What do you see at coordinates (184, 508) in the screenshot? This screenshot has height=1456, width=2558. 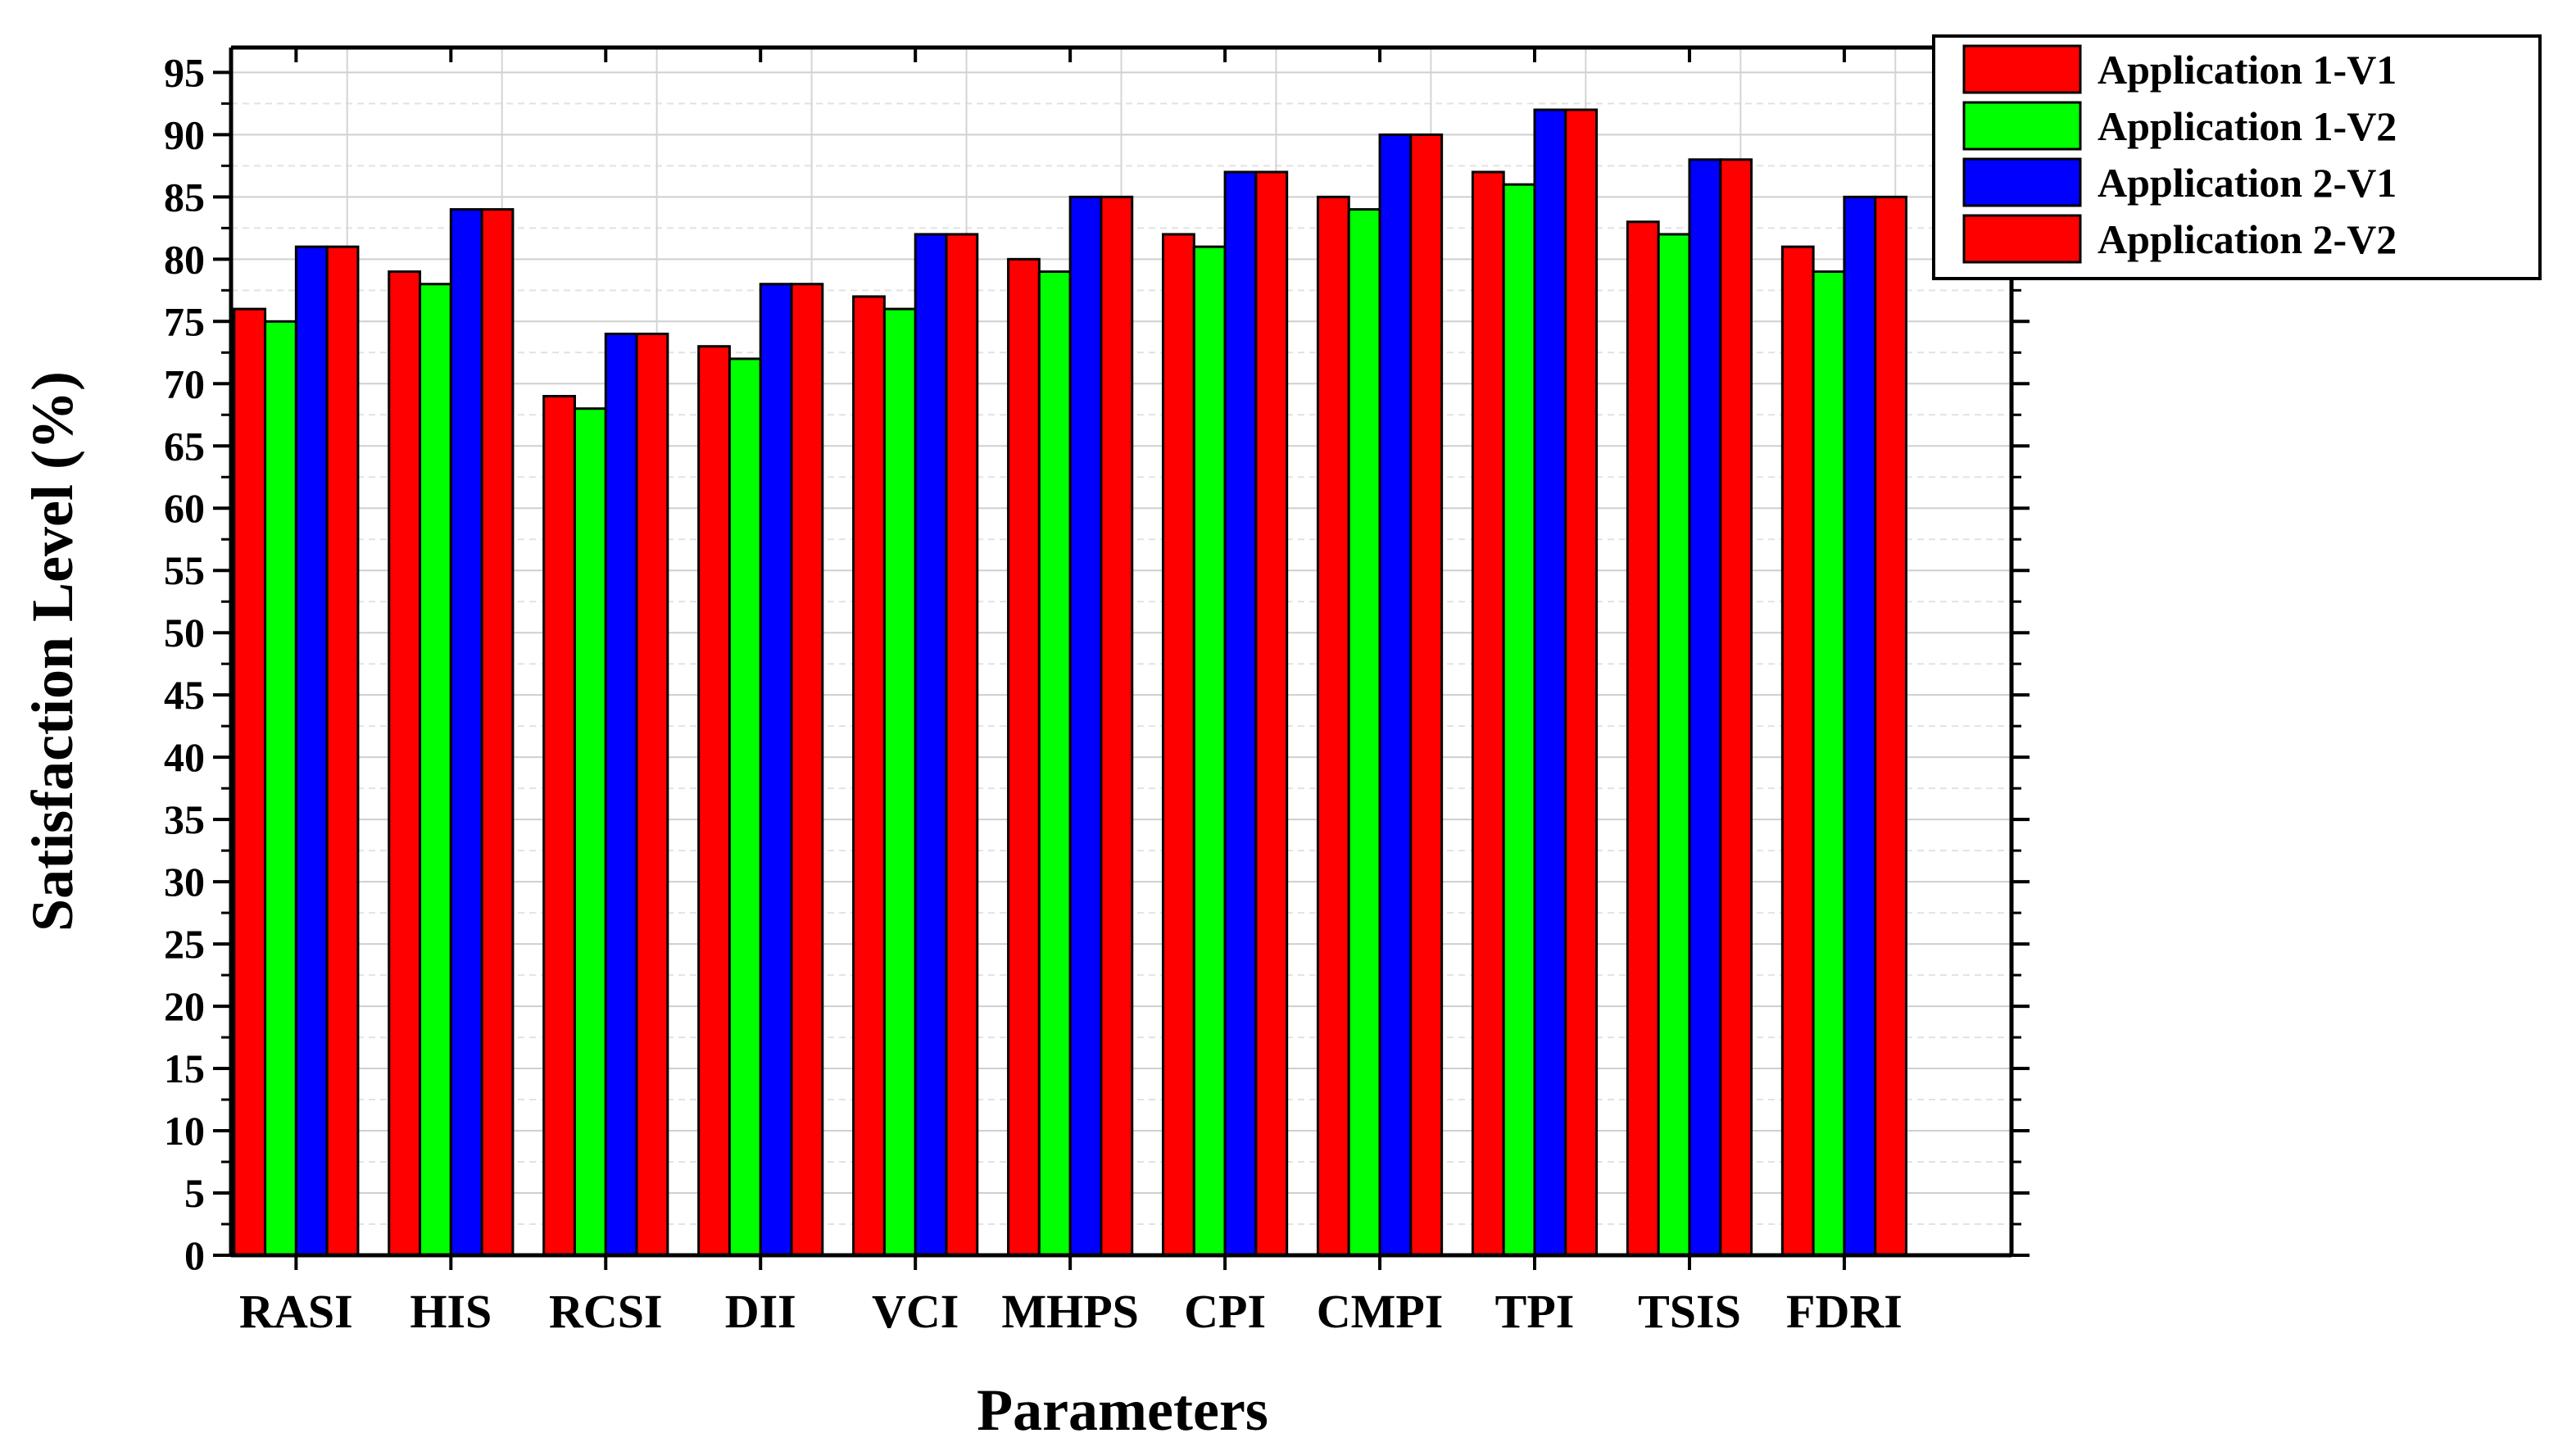 I see `y-tick-label: 60` at bounding box center [184, 508].